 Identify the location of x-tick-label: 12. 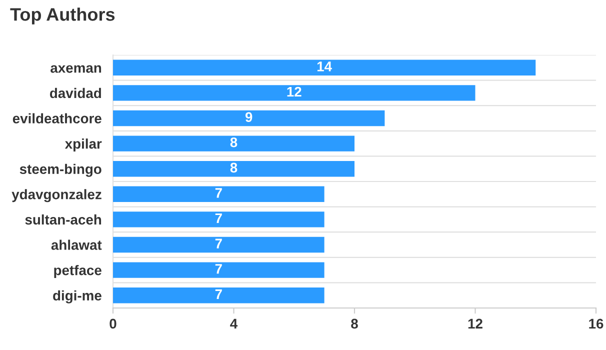
(475, 323).